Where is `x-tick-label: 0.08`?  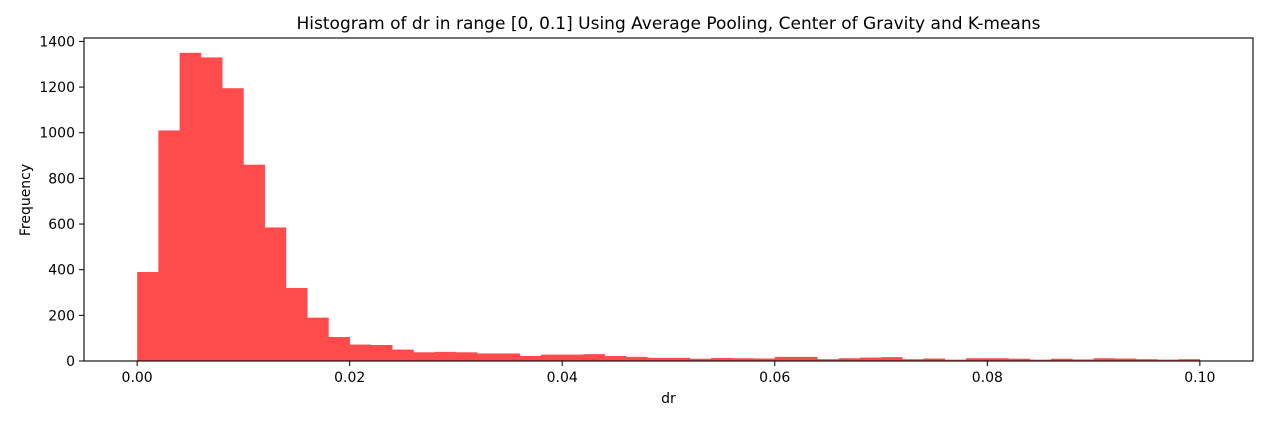 x-tick-label: 0.08 is located at coordinates (987, 378).